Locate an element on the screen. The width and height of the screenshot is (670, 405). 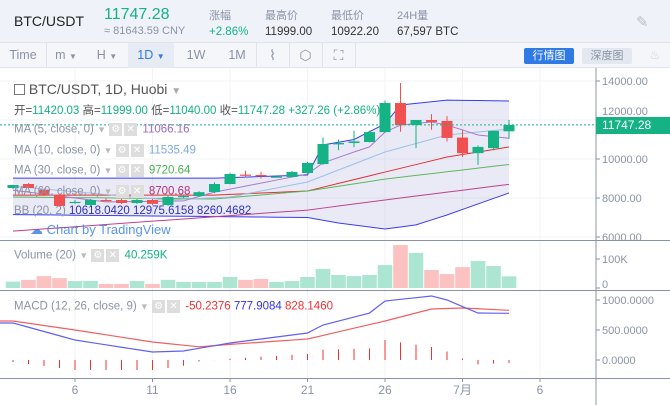
price-tick-label: 6000.00 is located at coordinates (622, 238).